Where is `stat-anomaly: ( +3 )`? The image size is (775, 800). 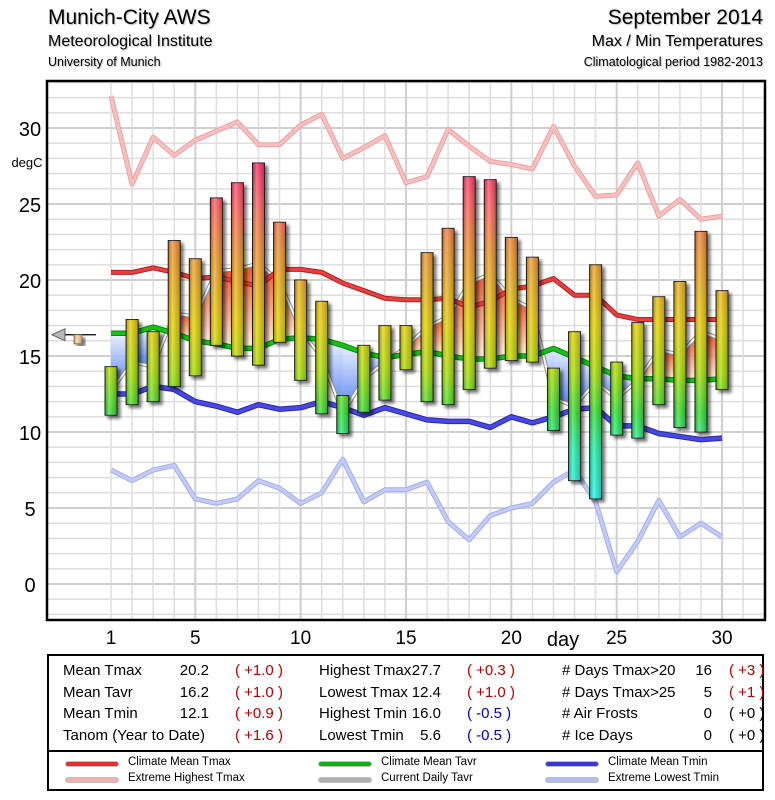
stat-anomaly: ( +3 ) is located at coordinates (747, 670).